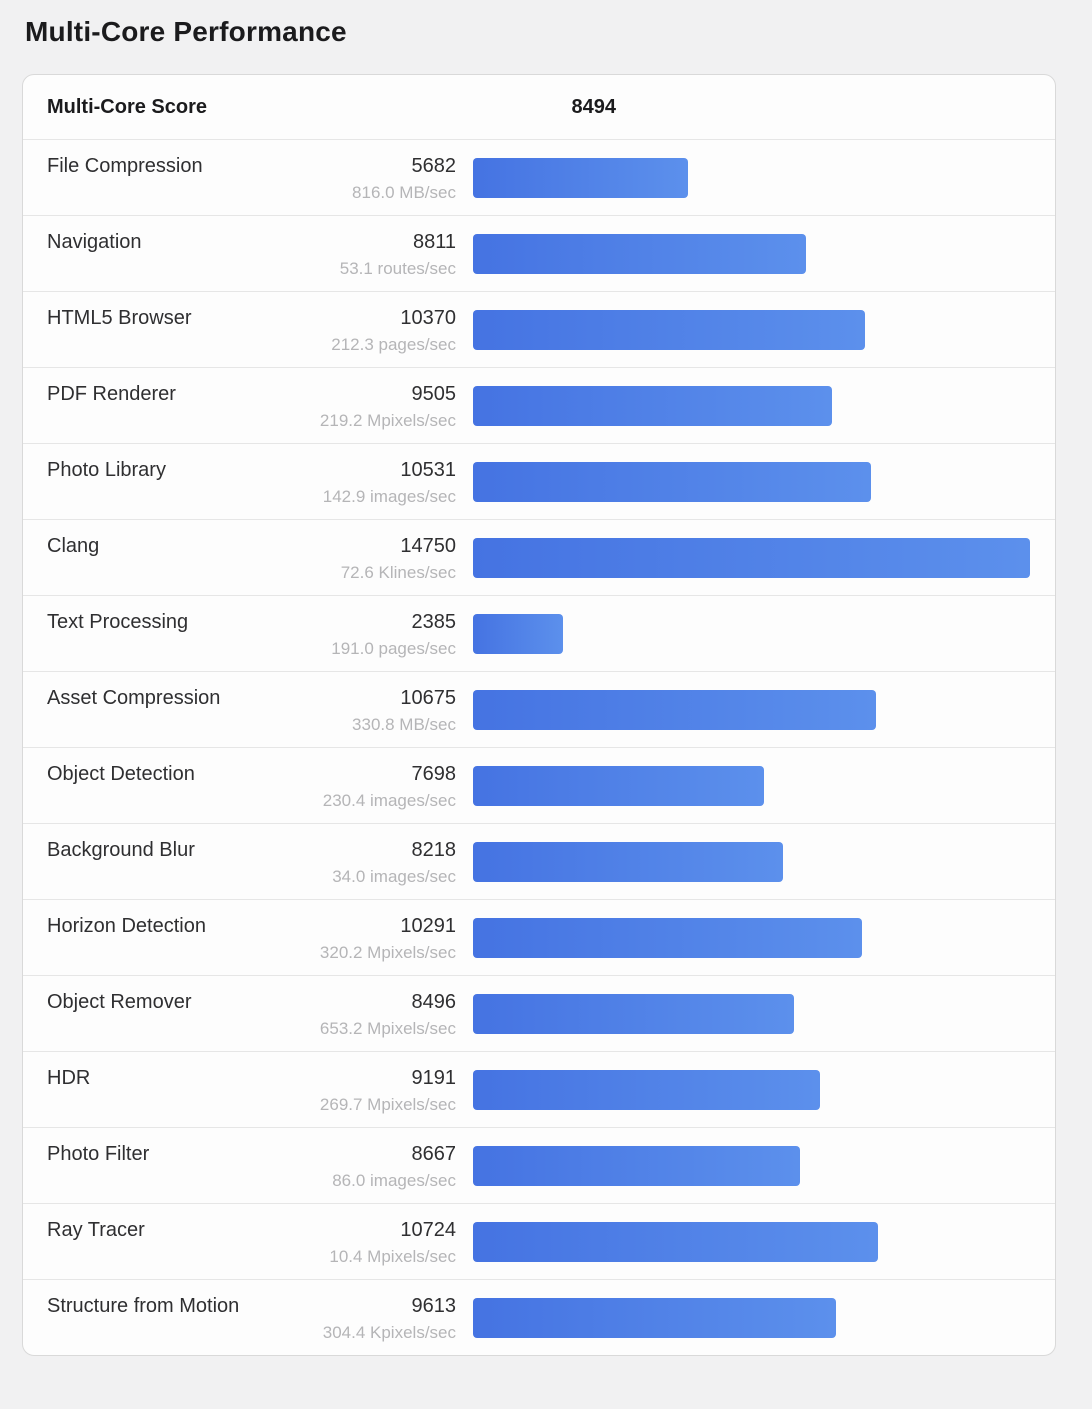 Image resolution: width=1092 pixels, height=1409 pixels. I want to click on benchmark-row: Asset Compression 10675 330.8 MB/sec, so click(539, 709).